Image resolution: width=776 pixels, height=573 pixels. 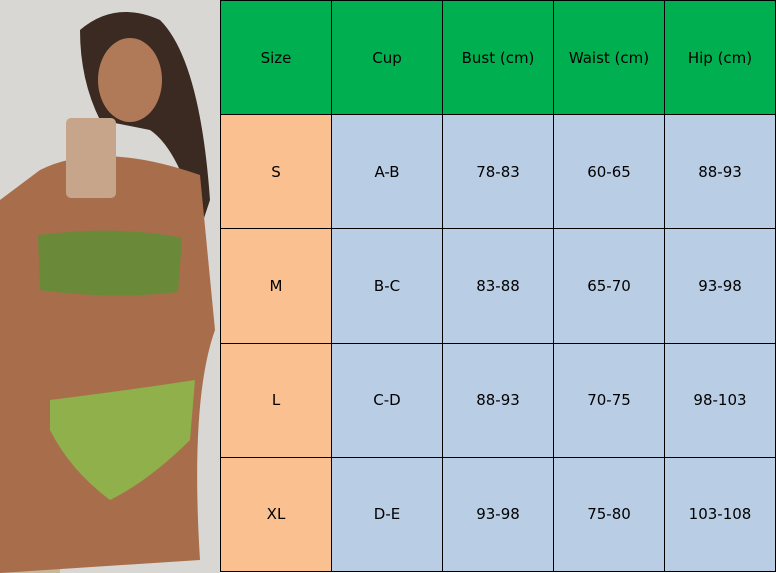 I want to click on table-row: XL D-E 93-98 75-80 103-108, so click(x=498, y=514).